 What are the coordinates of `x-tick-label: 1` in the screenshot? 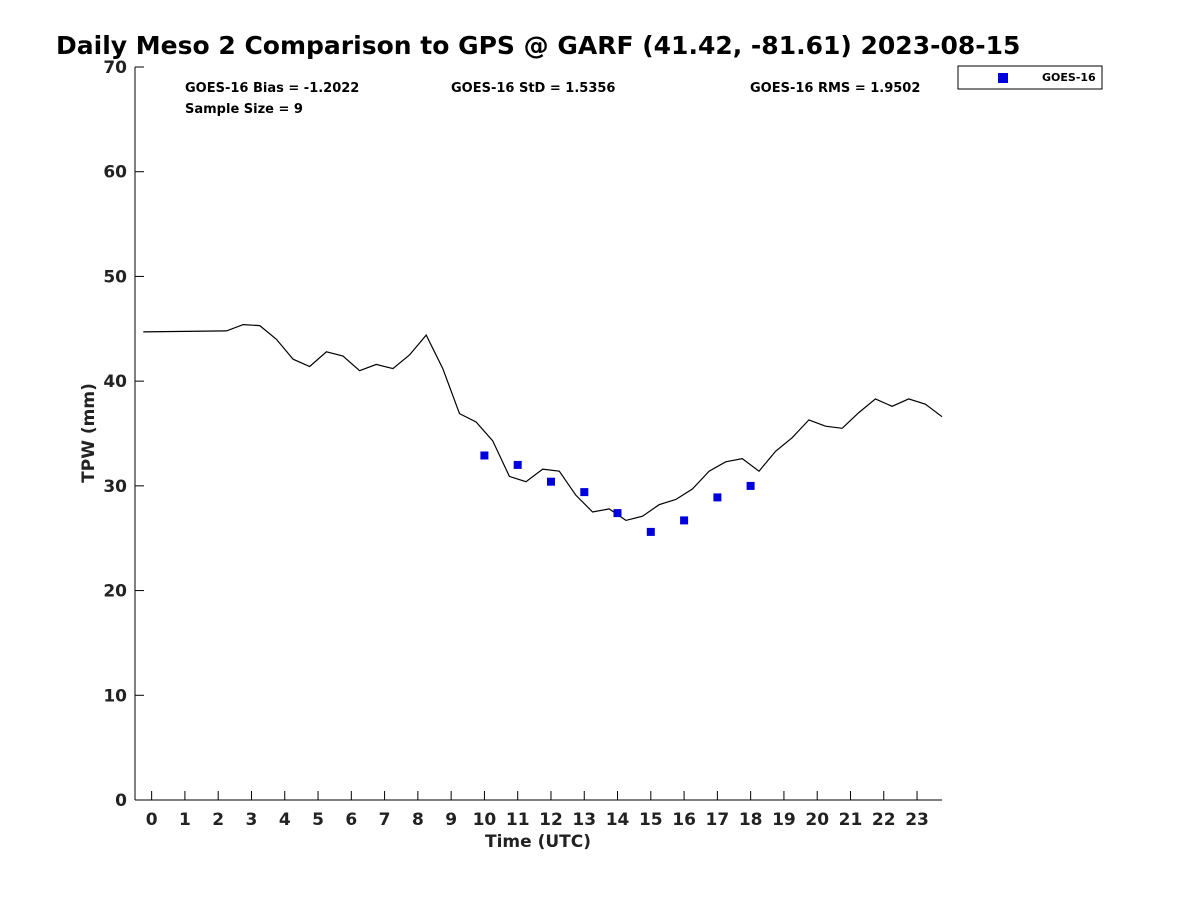 It's located at (185, 820).